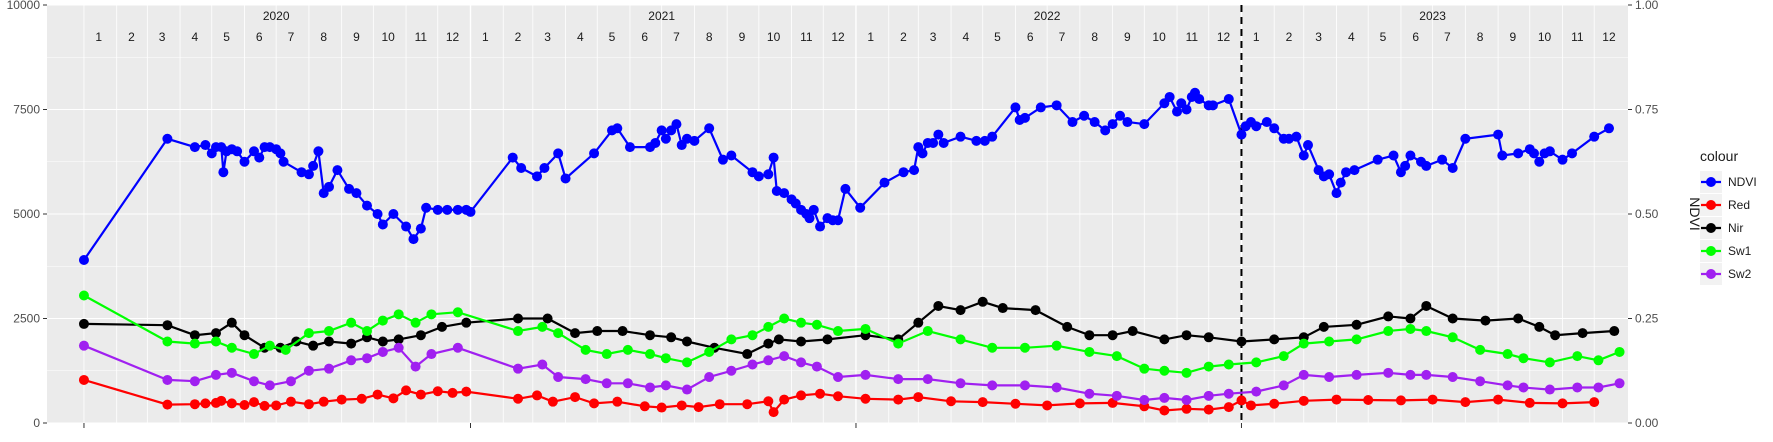  What do you see at coordinates (1577, 37) in the screenshot?
I see `month-label: 11` at bounding box center [1577, 37].